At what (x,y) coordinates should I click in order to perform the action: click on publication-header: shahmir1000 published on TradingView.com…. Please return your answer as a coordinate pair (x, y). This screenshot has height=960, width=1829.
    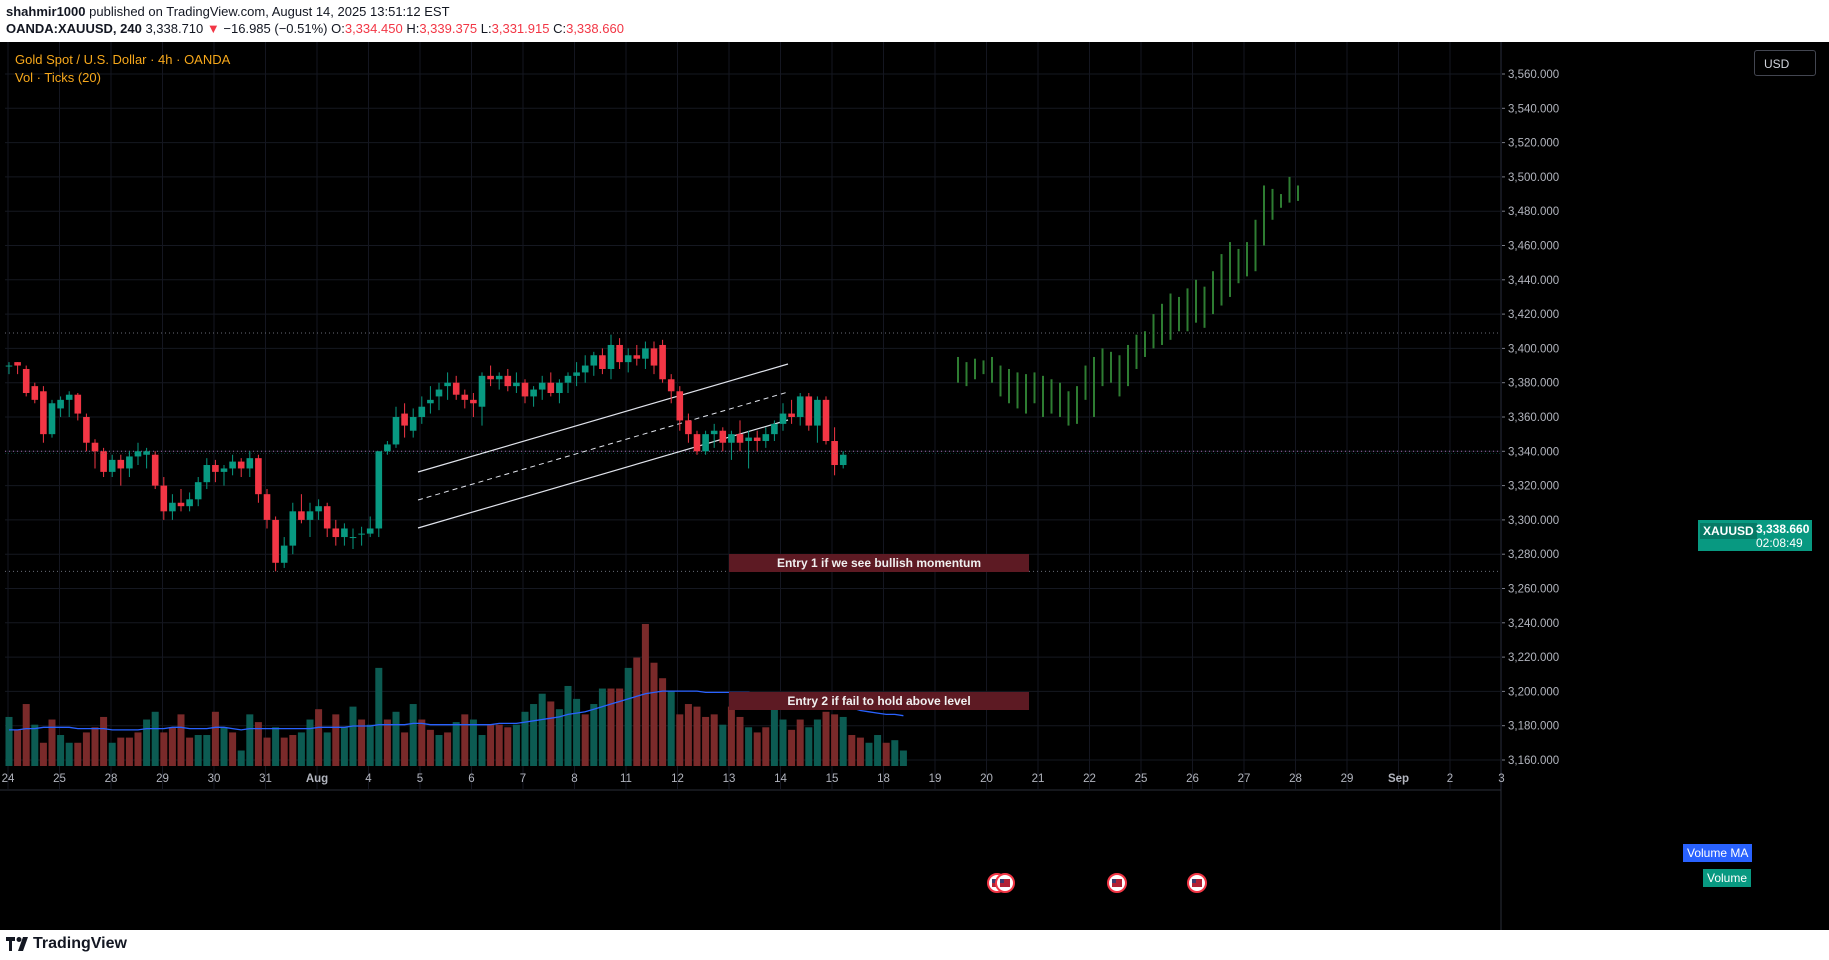
    Looking at the image, I should click on (914, 21).